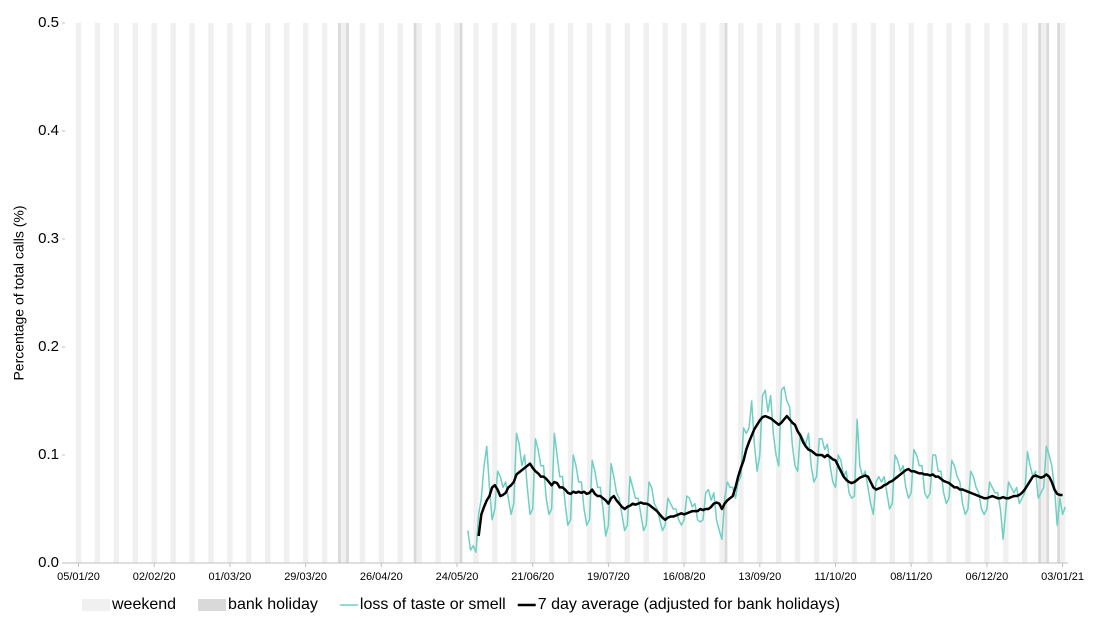  I want to click on x-tick-label: 08/11/20, so click(911, 577).